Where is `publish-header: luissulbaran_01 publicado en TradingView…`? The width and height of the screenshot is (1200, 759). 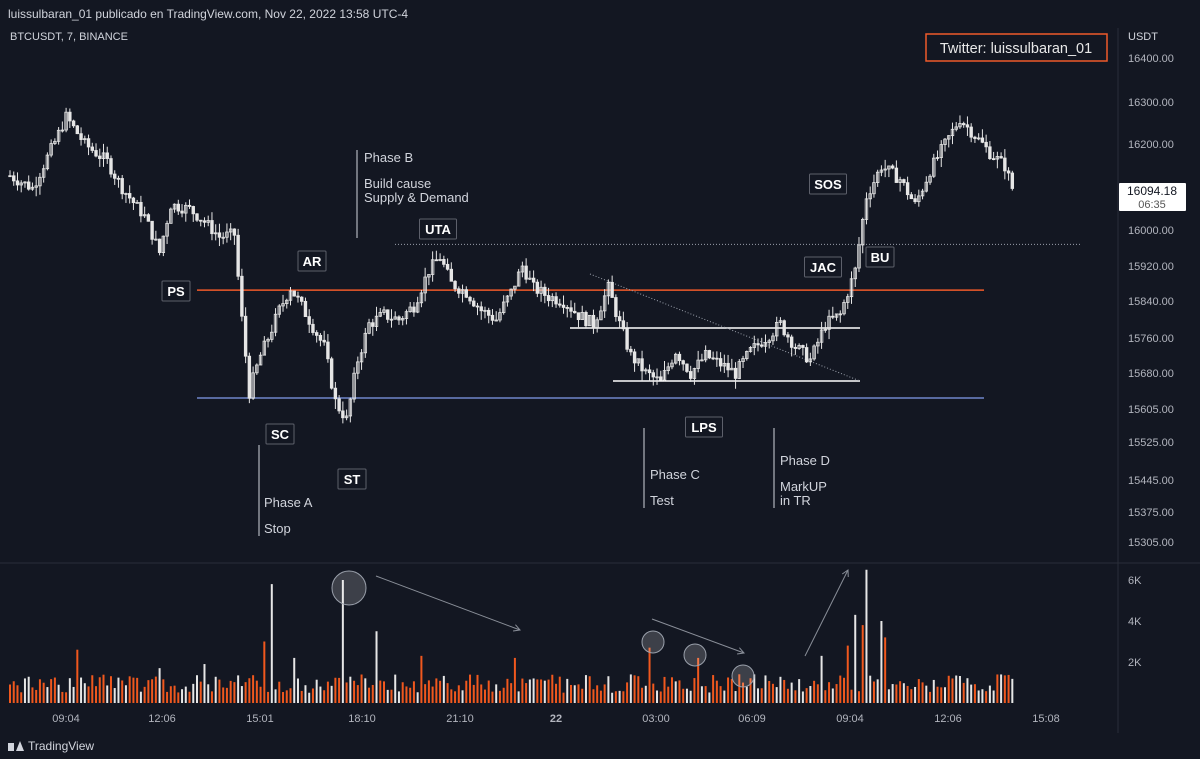 publish-header: luissulbaran_01 publicado en TradingView… is located at coordinates (600, 14).